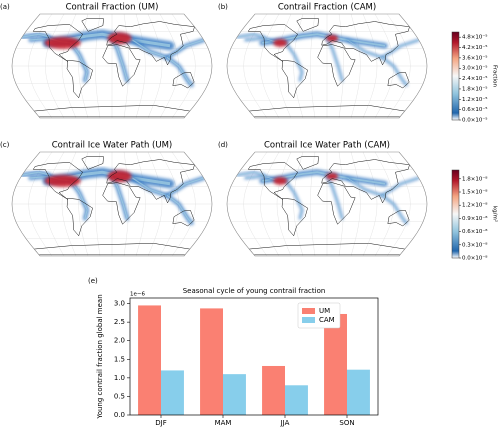  I want to click on colorbar-tick-label: 3.6×10⁻⁵, so click(474, 57).